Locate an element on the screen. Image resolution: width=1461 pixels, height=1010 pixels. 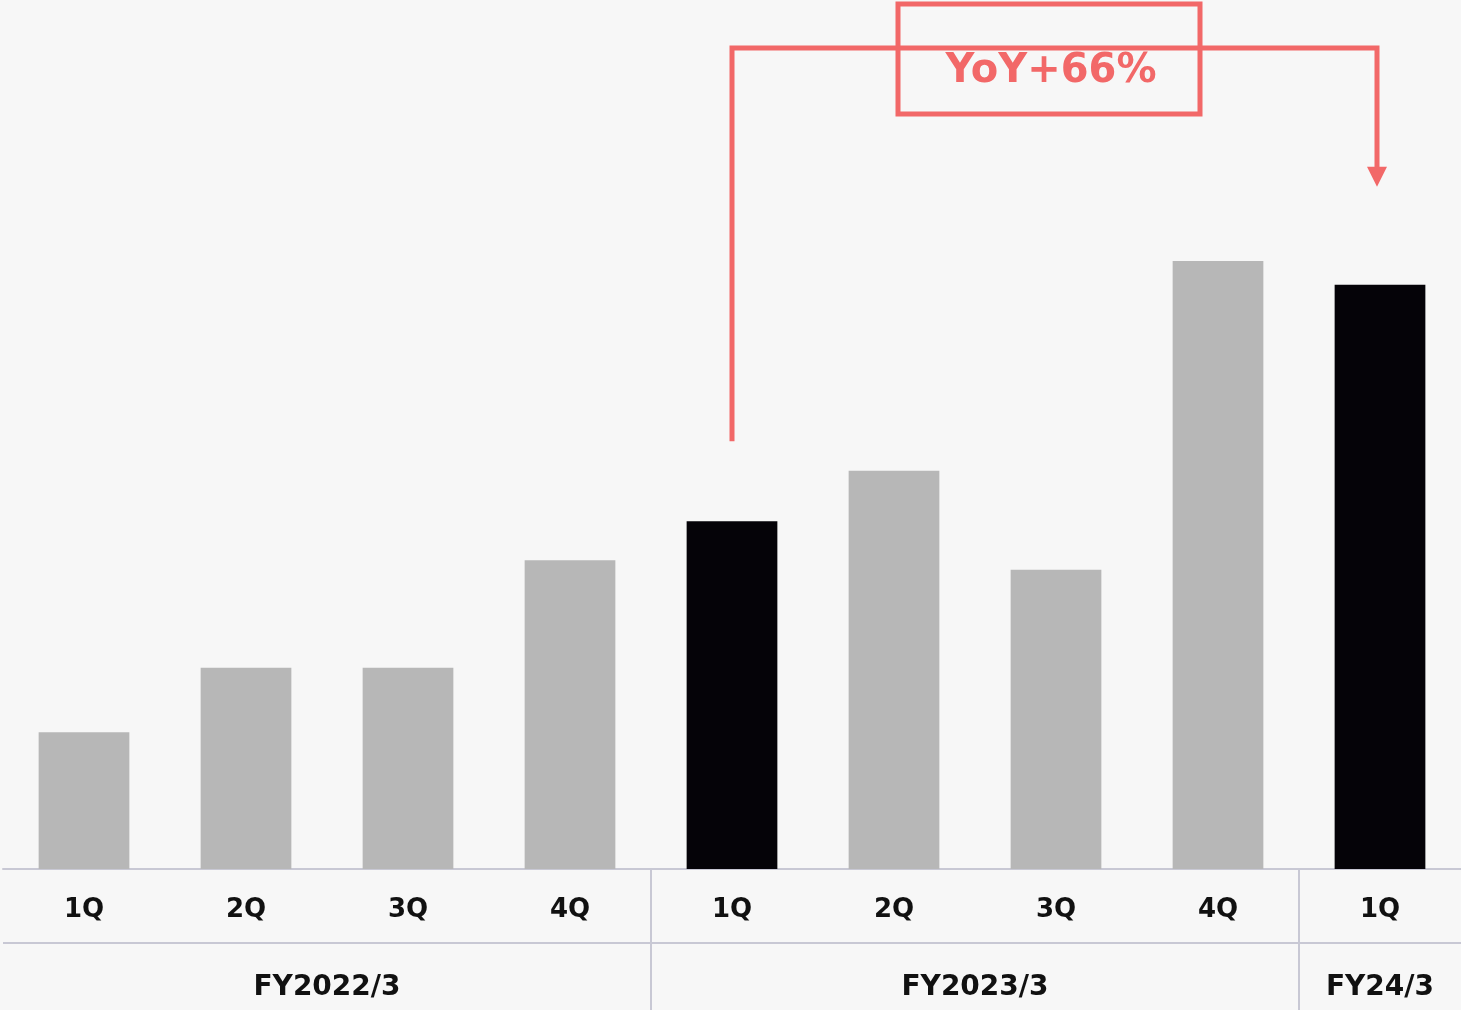
text: YoY+66% is located at coordinates (1050, 68).